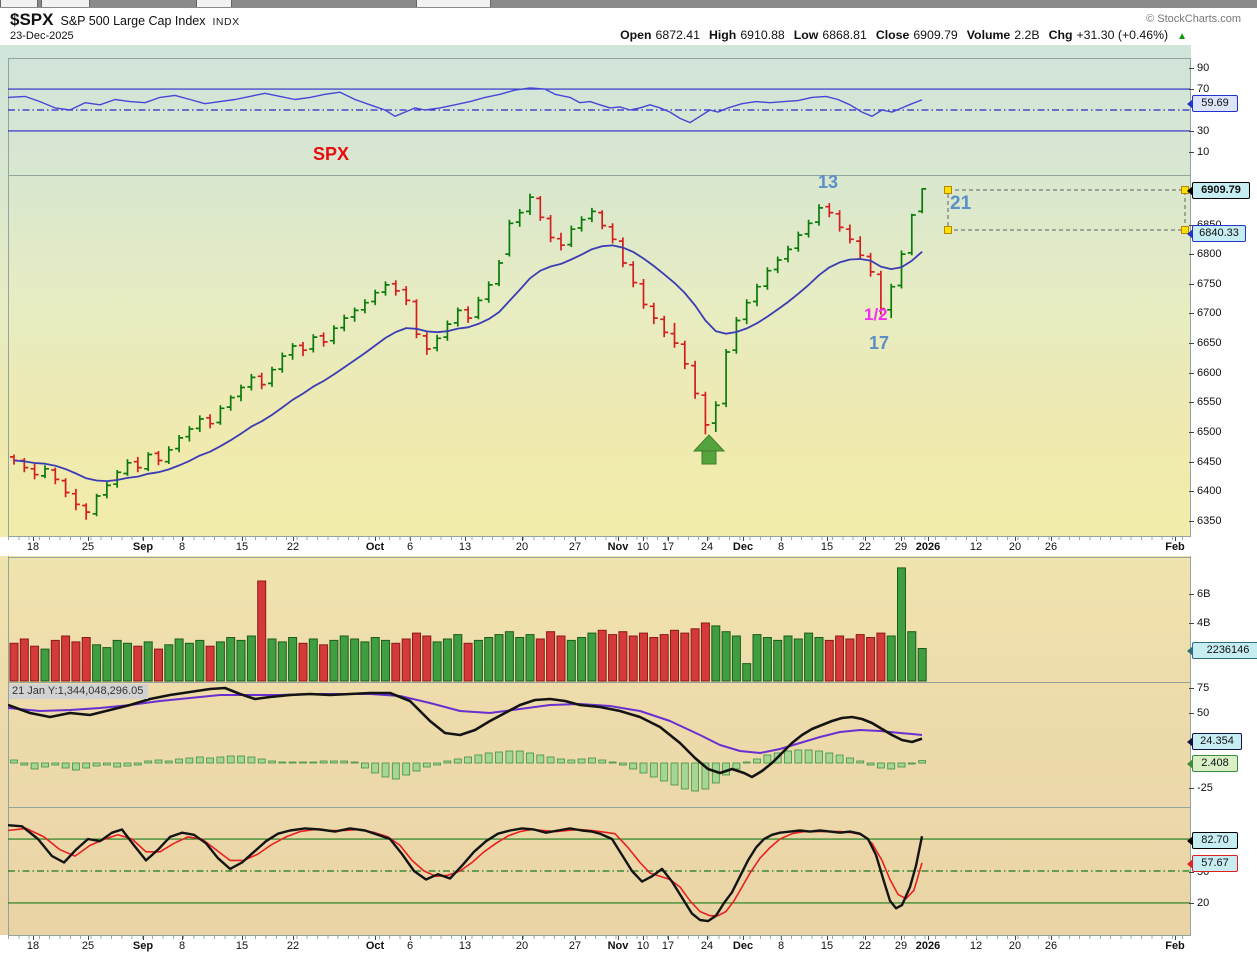 The image size is (1257, 954). I want to click on y-tick-label: 6B, so click(1204, 594).